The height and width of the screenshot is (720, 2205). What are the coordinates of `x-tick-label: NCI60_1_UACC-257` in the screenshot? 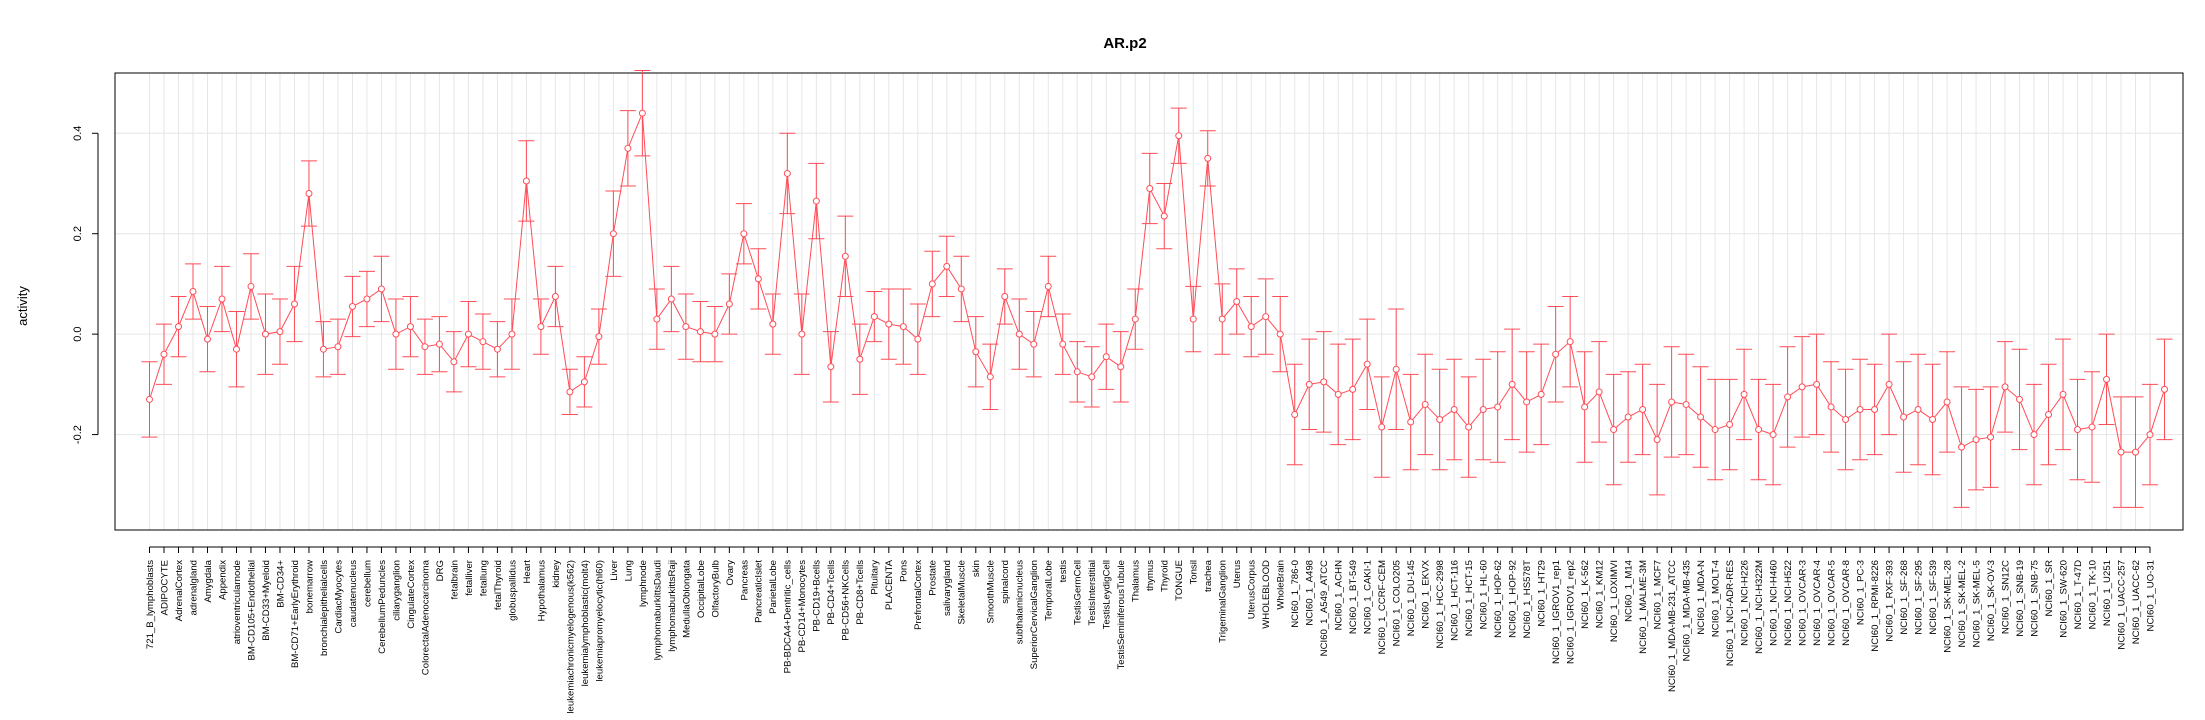 It's located at (2121, 605).